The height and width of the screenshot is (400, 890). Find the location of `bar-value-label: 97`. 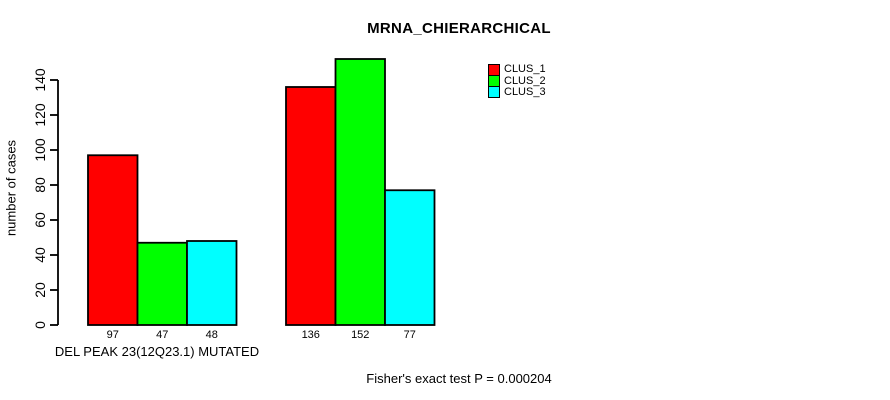

bar-value-label: 97 is located at coordinates (113, 335).